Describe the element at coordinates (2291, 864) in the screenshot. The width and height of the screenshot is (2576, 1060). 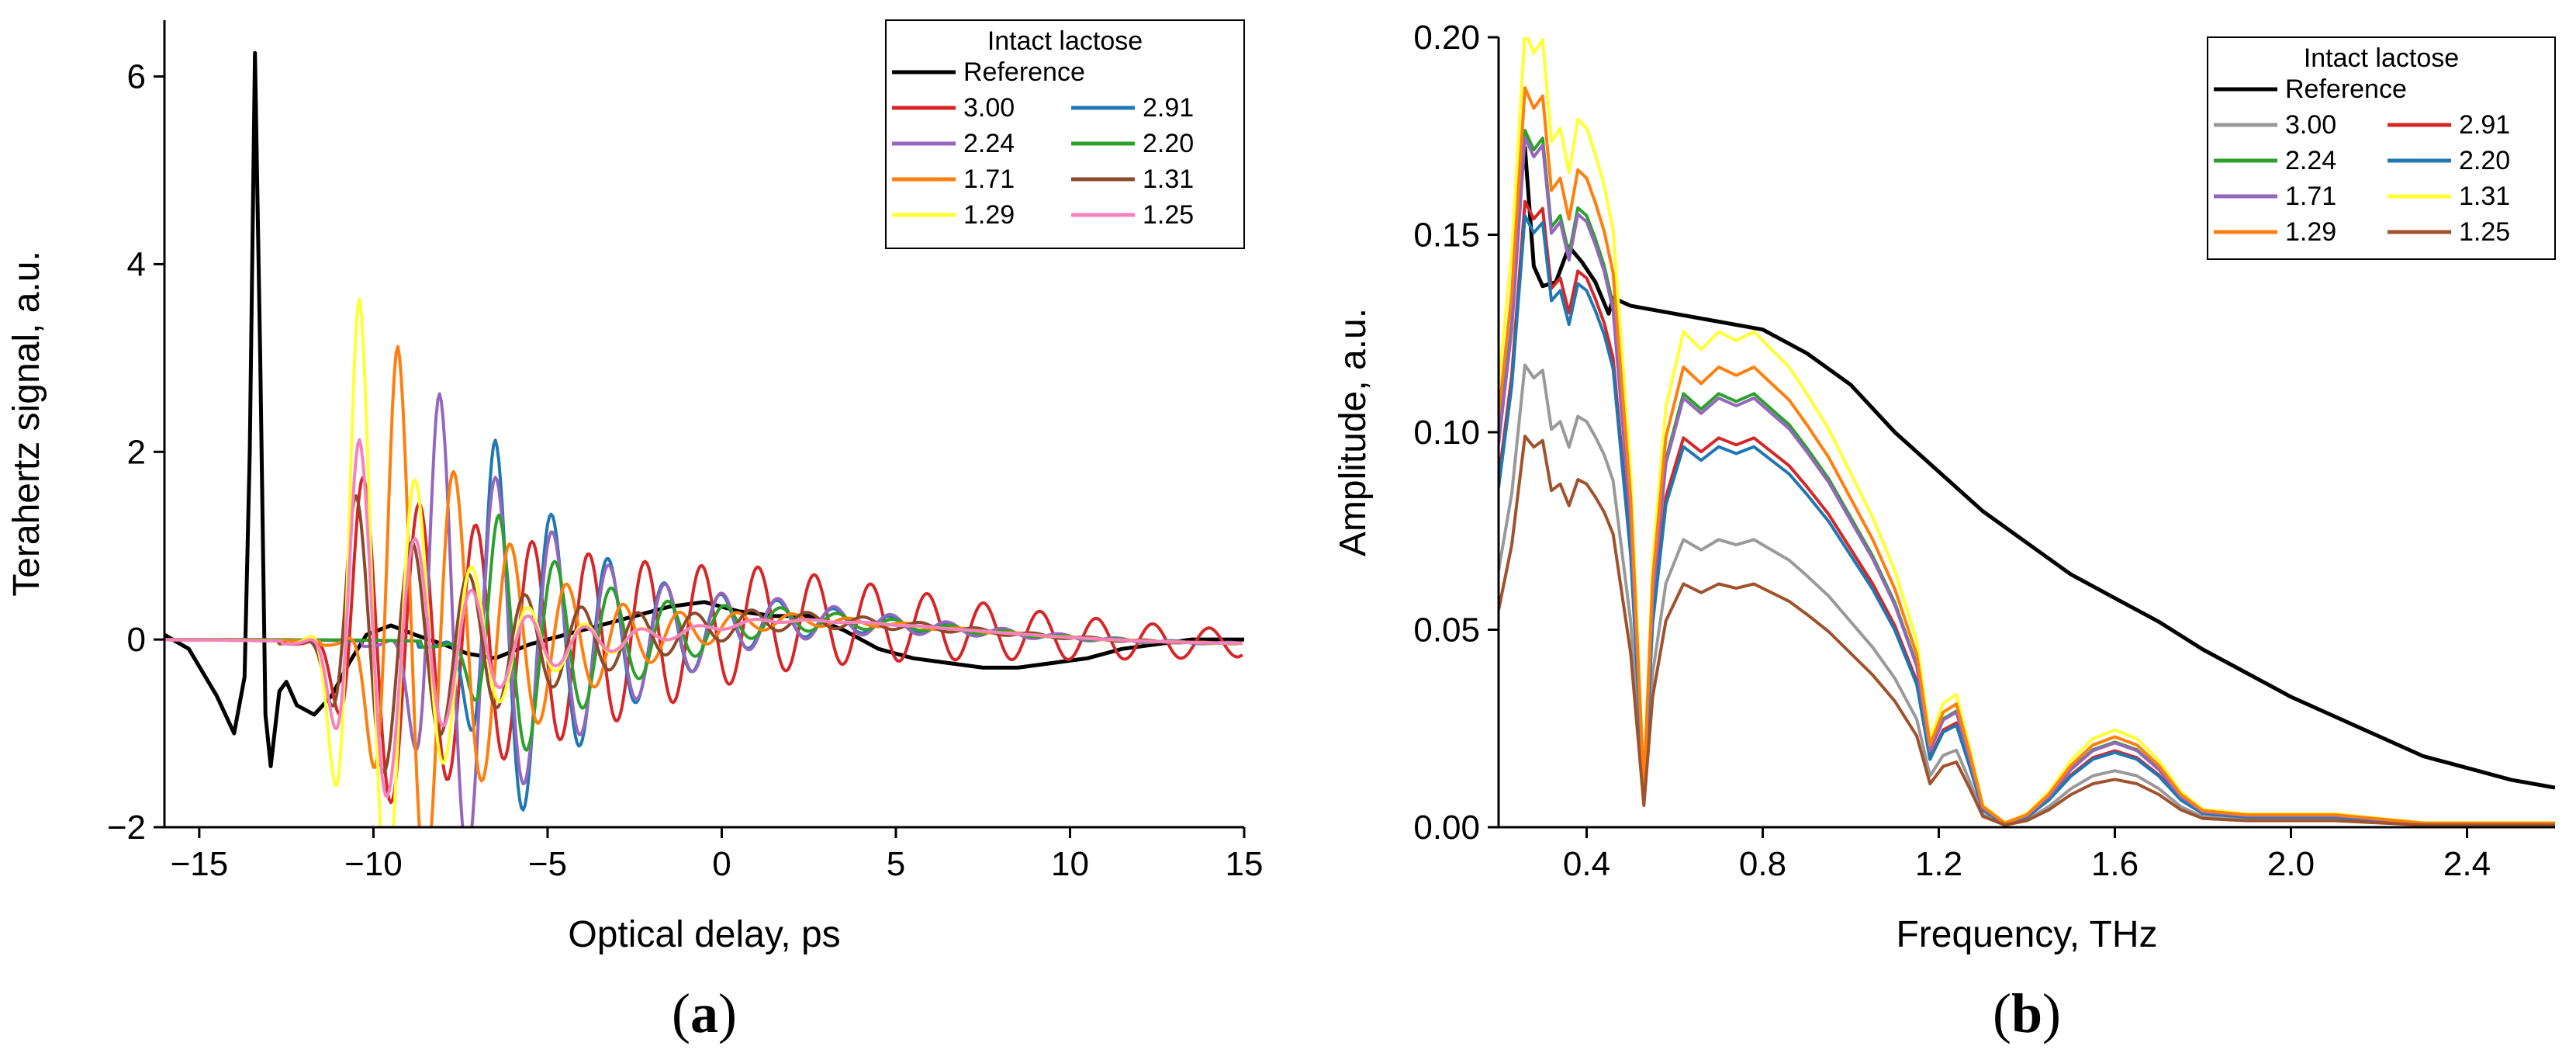
I see `x-tick-label: 2.0` at that location.